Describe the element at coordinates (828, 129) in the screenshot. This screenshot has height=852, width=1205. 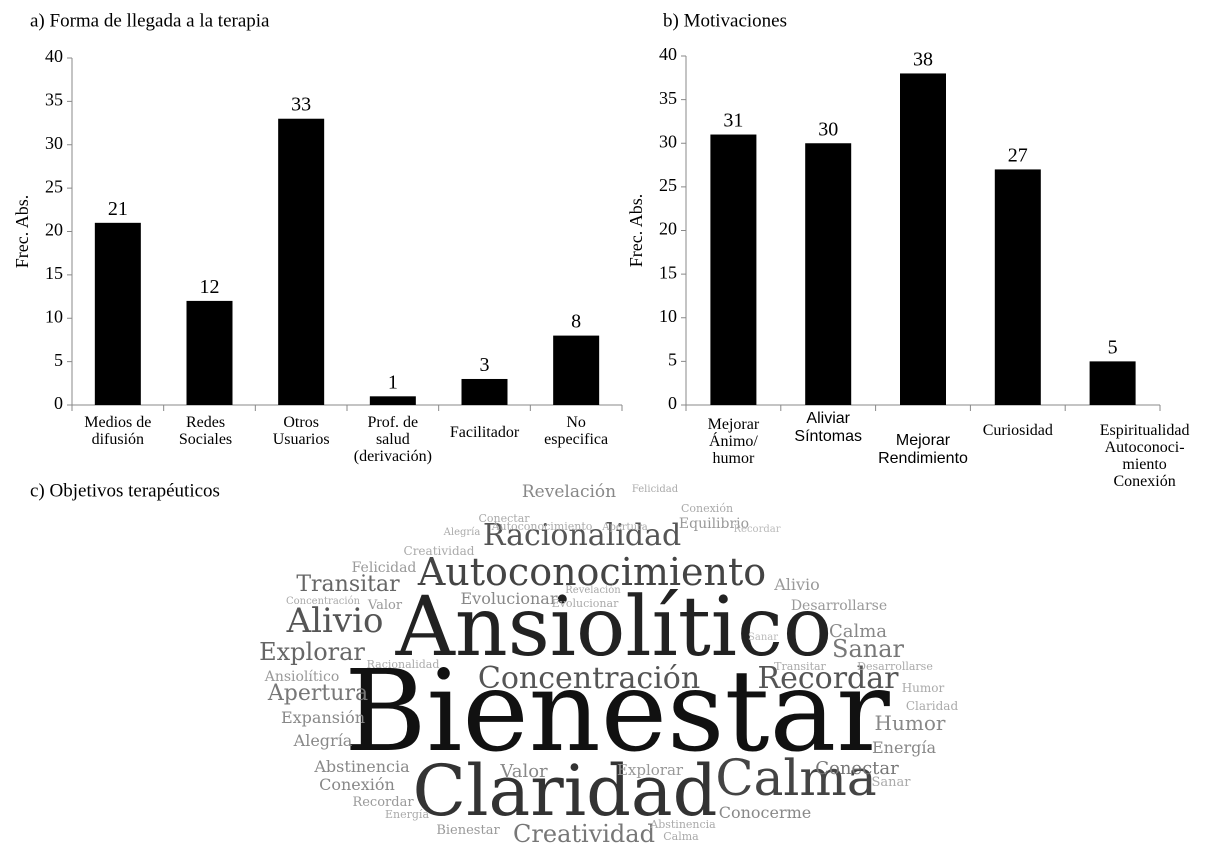
I see `value-label: 30` at that location.